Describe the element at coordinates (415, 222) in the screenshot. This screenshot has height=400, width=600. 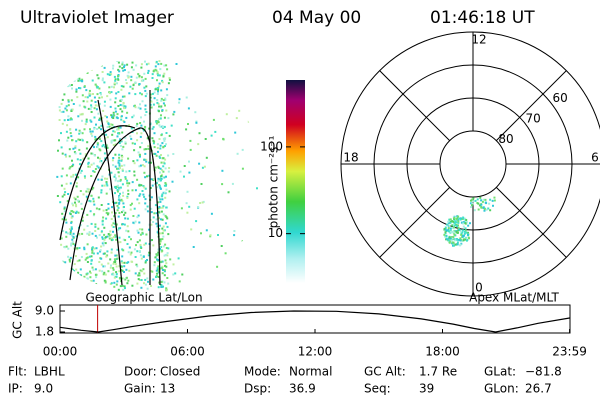
I see `mlt-line` at that location.